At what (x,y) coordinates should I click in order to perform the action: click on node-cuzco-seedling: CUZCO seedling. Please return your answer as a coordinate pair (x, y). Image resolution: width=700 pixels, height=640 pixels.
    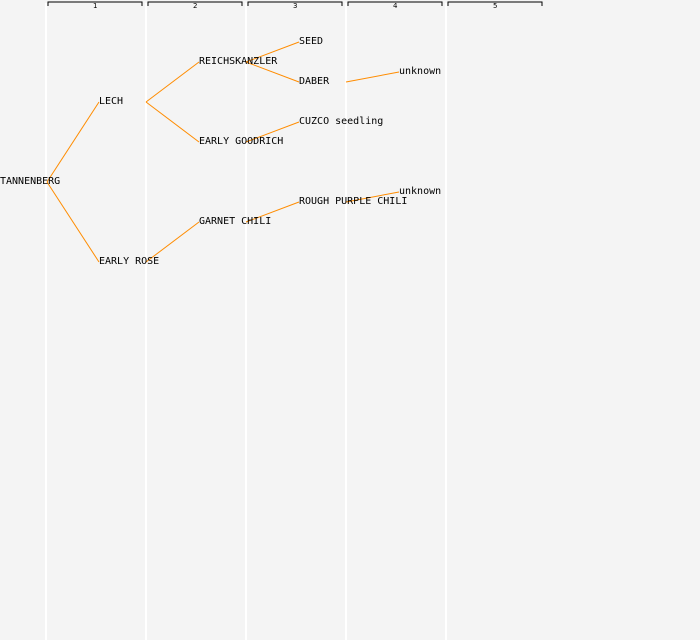
    Looking at the image, I should click on (341, 121).